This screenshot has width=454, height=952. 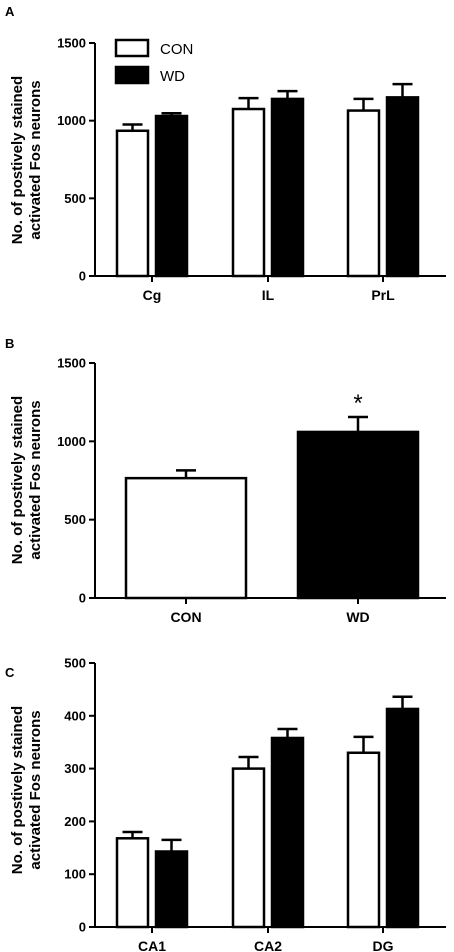 I want to click on c-xtick-label-2: DG, so click(x=383, y=945).